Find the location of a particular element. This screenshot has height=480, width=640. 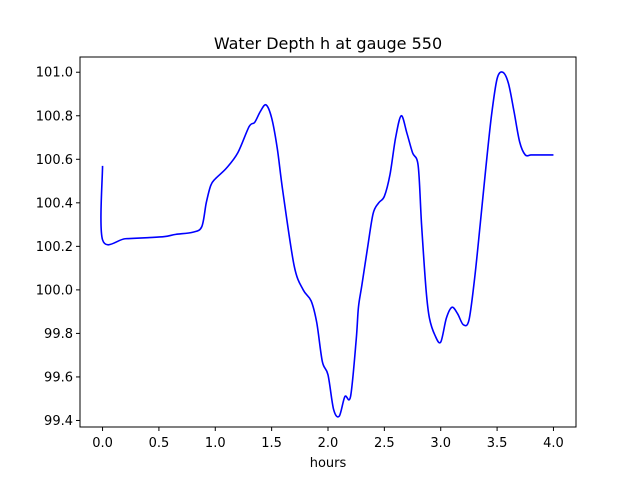

x-tick-label: 0.0 is located at coordinates (102, 443).